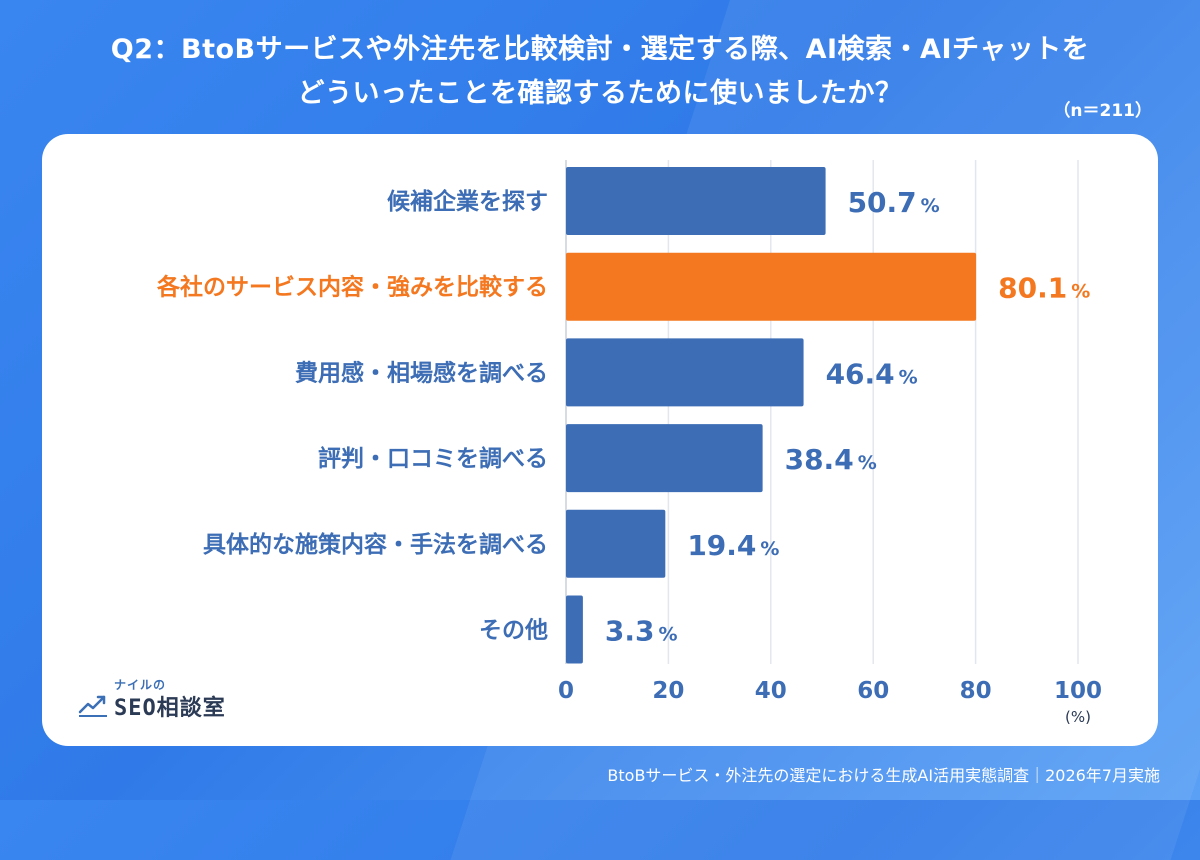  Describe the element at coordinates (872, 373) in the screenshot. I see `value-label: 46.4%` at that location.